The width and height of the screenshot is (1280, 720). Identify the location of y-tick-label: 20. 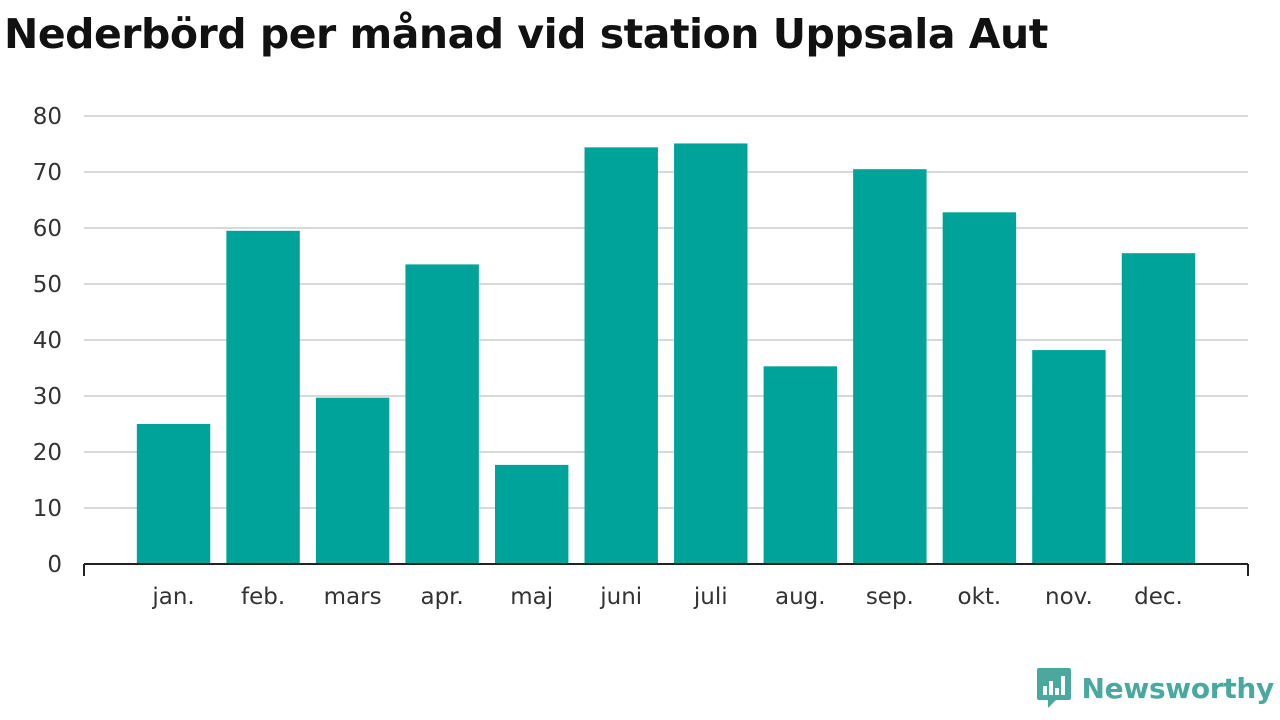
(47, 453).